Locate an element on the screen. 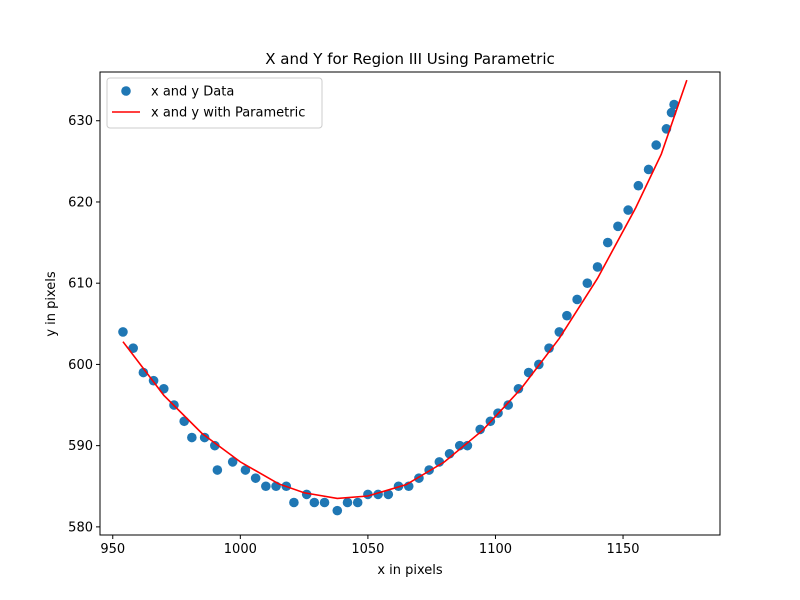 This screenshot has height=600, width=800. y-tick-label-3: 600 is located at coordinates (80, 365).